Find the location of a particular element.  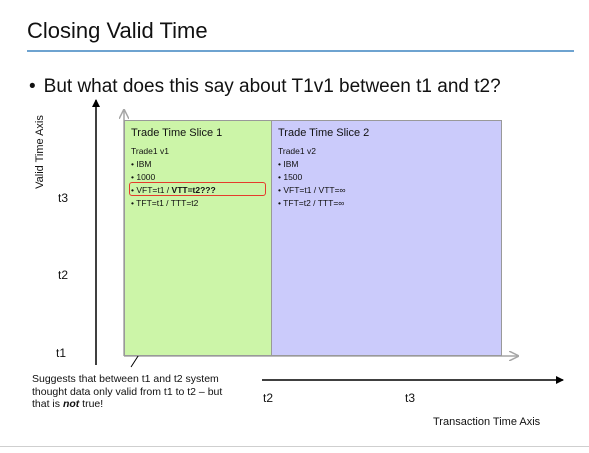

transaction-tick-t2: t2 is located at coordinates (268, 398).